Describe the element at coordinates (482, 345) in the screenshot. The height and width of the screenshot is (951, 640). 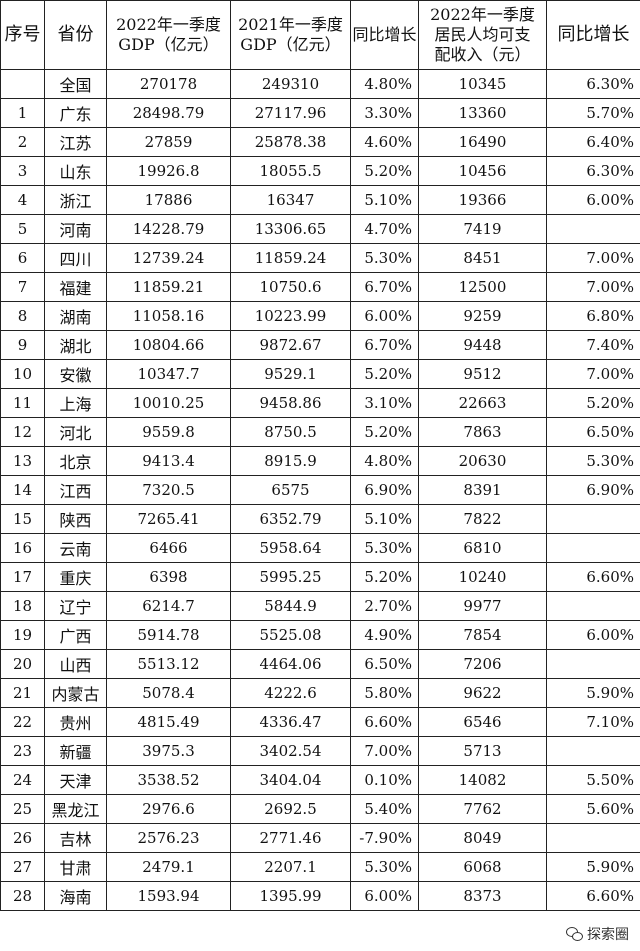
I see `cell-income: 9448` at that location.